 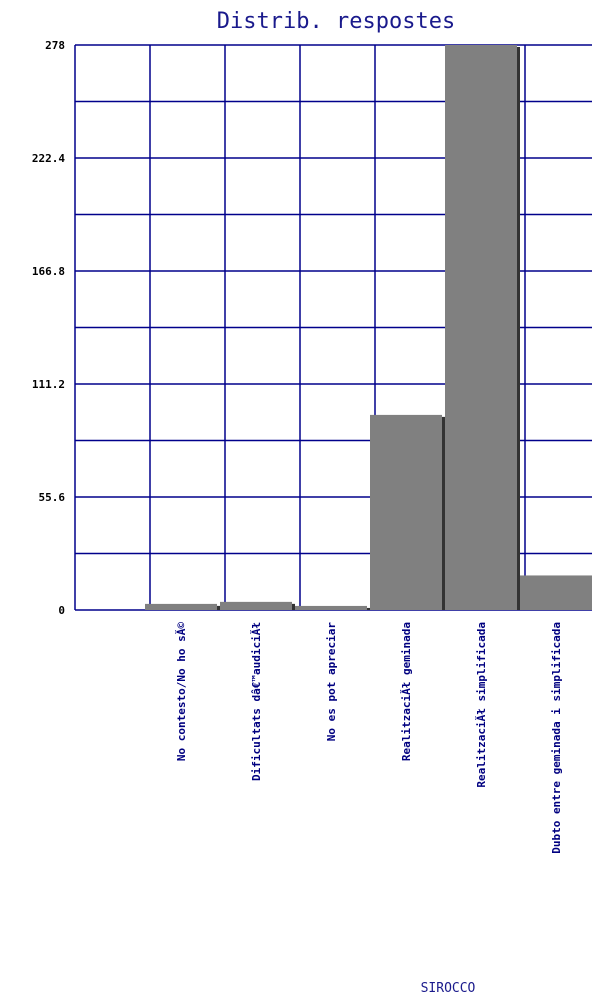 I want to click on y-tick-label: 0, so click(x=61, y=610).